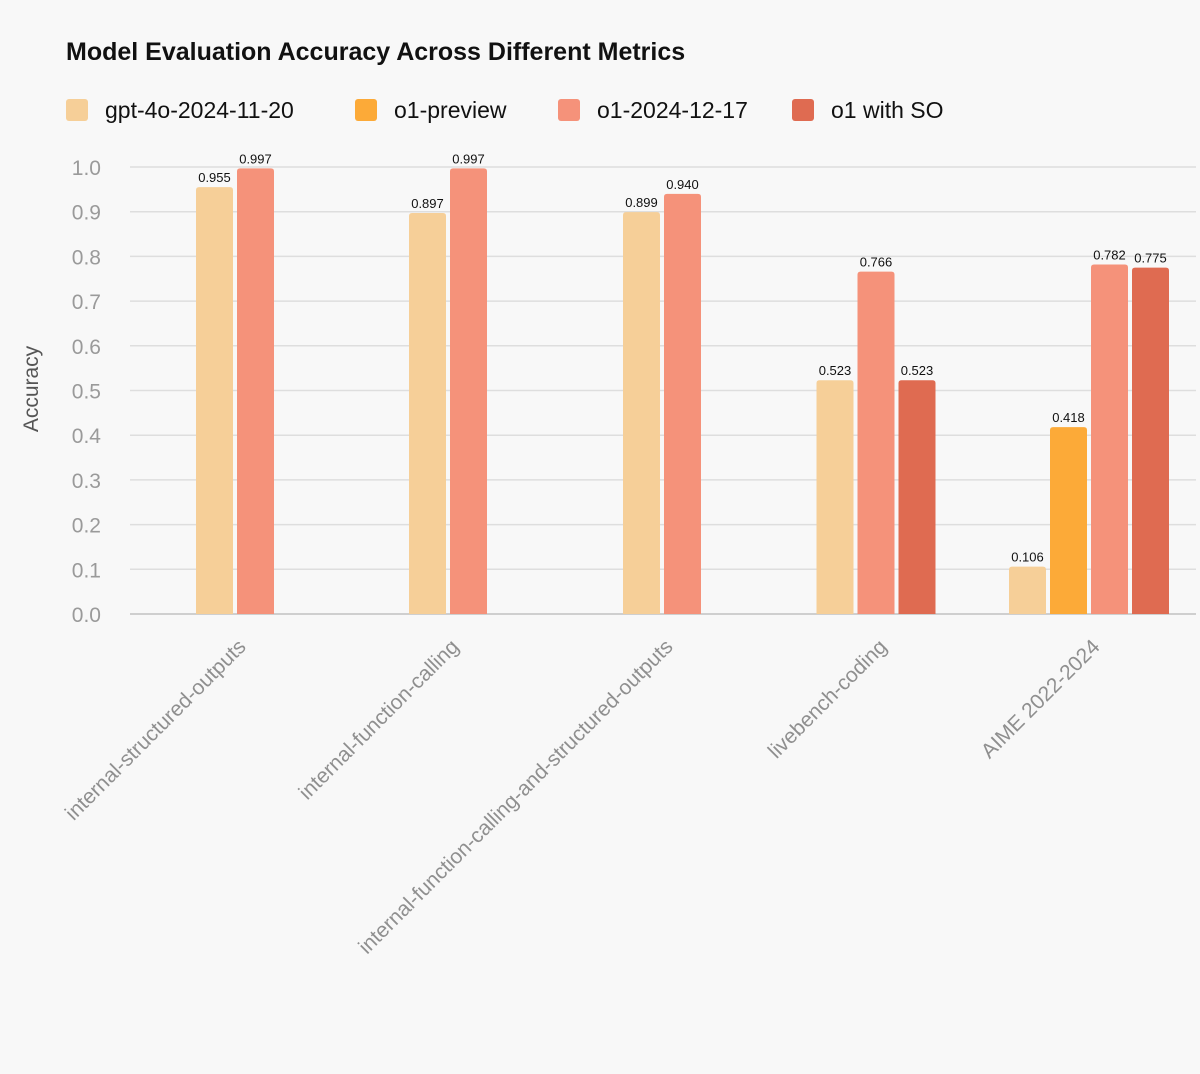  What do you see at coordinates (156, 730) in the screenshot?
I see `x-category-label: internal-structured-outputs` at bounding box center [156, 730].